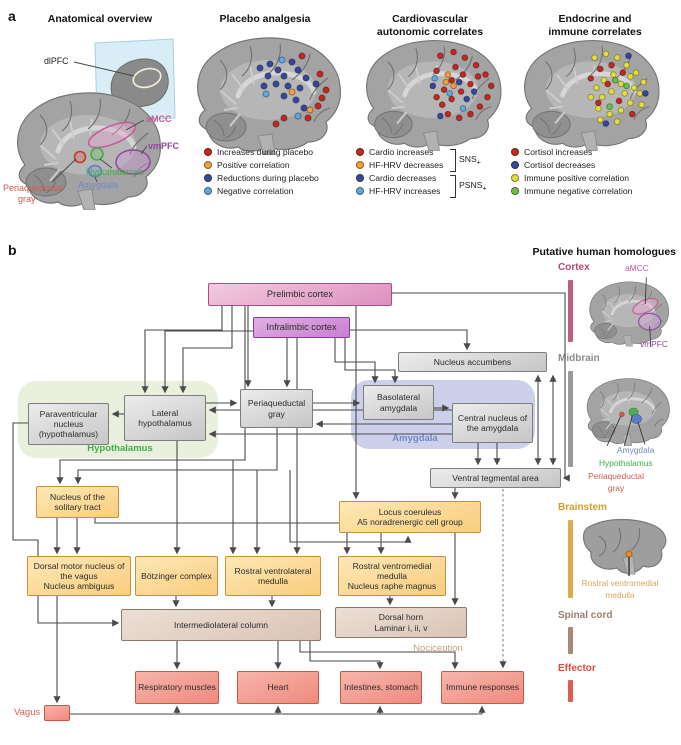  I want to click on legend-item: Reductions during placebo, so click(261, 177).